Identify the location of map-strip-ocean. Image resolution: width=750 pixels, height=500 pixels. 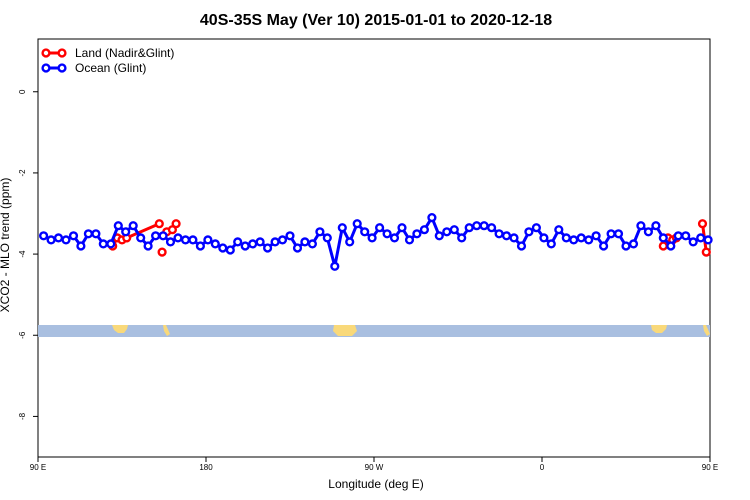
(374, 331).